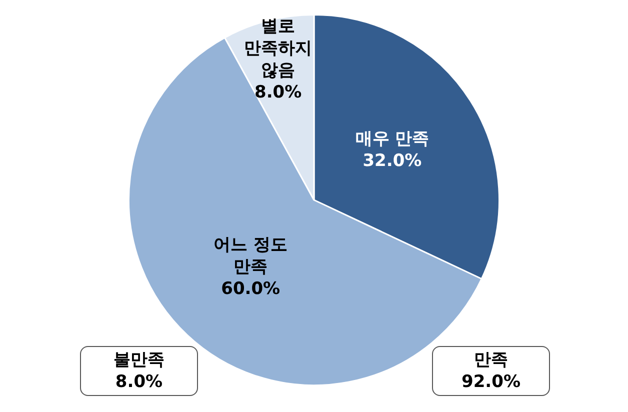  I want to click on data-label: 8.0%, so click(278, 92).